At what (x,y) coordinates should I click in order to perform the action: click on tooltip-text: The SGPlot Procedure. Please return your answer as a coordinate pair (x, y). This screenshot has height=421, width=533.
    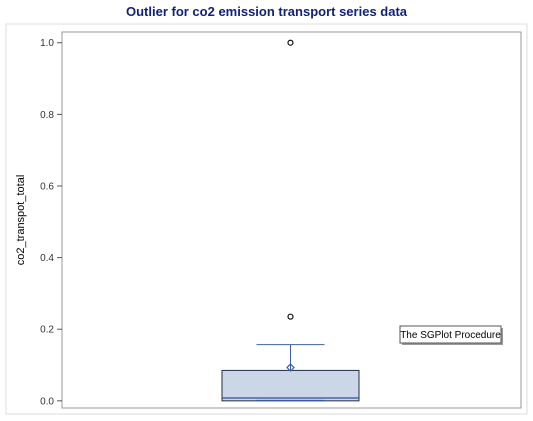
    Looking at the image, I should click on (450, 335).